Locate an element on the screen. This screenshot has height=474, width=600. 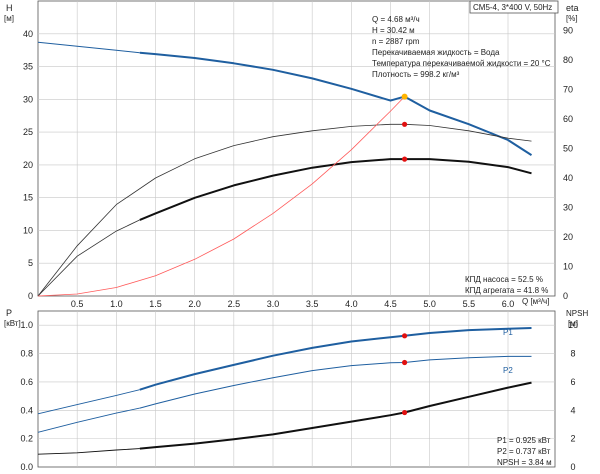
p1-curve-thin is located at coordinates (88, 402).